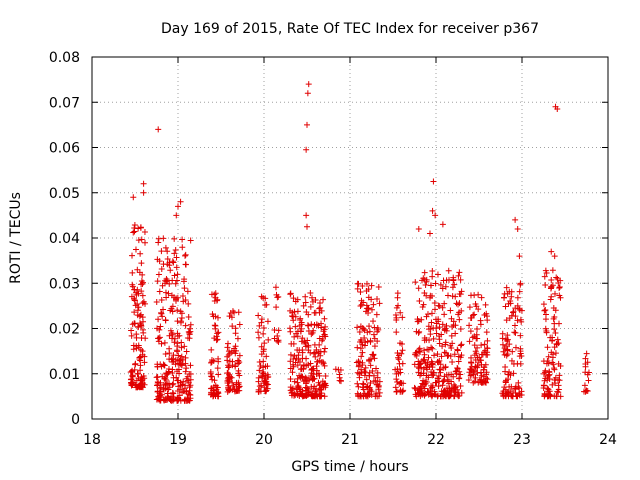  What do you see at coordinates (608, 440) in the screenshot?
I see `x-tick-label: 24` at bounding box center [608, 440].